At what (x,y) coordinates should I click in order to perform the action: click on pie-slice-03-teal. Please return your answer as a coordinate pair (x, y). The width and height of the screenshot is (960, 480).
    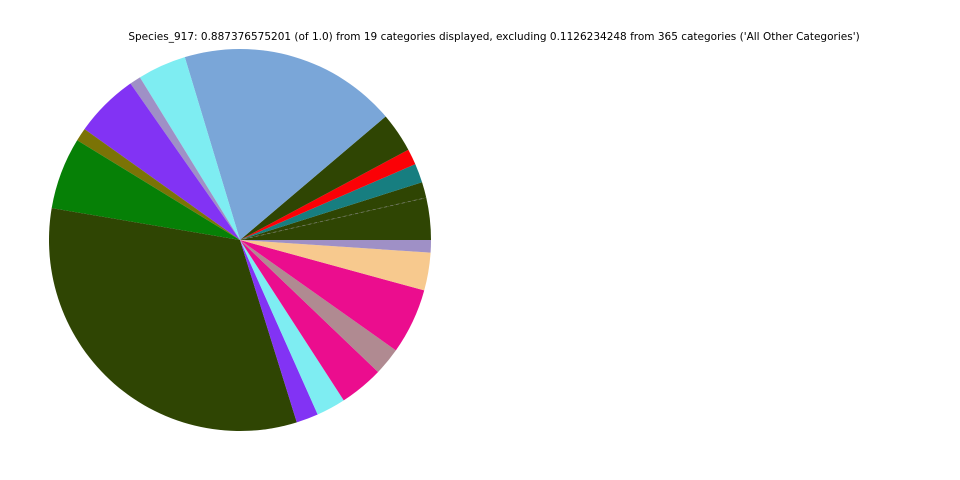
    Looking at the image, I should click on (331, 202).